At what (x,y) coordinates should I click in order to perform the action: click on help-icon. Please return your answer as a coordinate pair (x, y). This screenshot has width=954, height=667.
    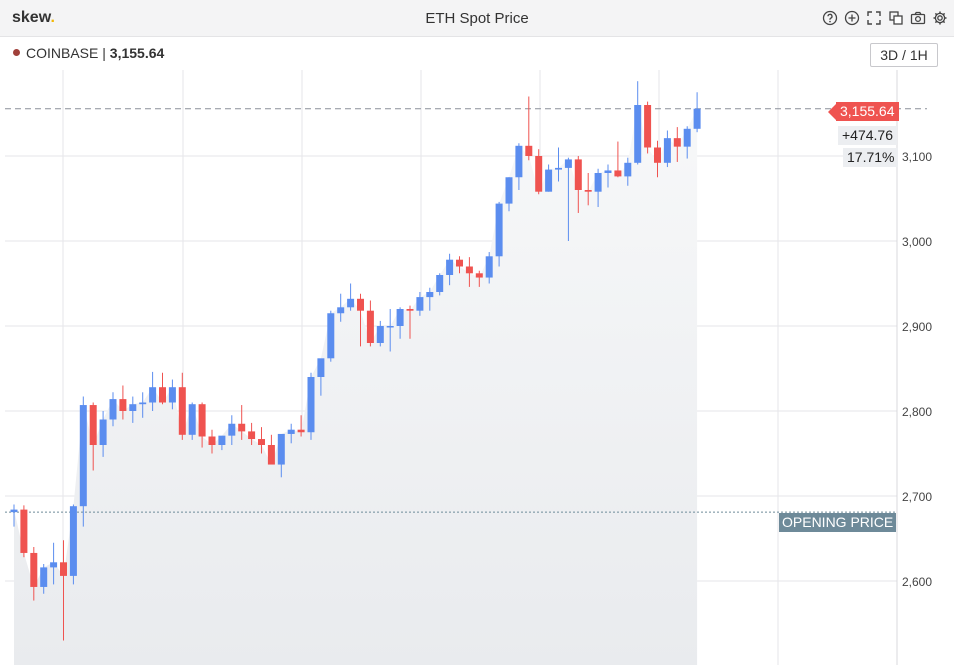
    Looking at the image, I should click on (830, 18).